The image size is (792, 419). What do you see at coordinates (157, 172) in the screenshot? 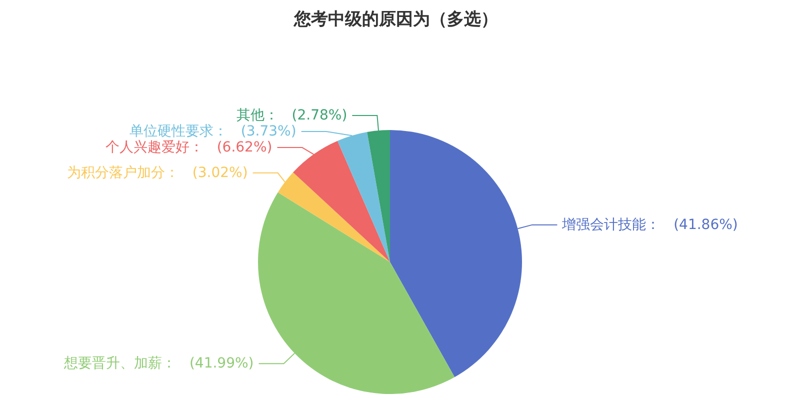
I see `slice-label: 为积分落户加分： (3.02%)` at bounding box center [157, 172].